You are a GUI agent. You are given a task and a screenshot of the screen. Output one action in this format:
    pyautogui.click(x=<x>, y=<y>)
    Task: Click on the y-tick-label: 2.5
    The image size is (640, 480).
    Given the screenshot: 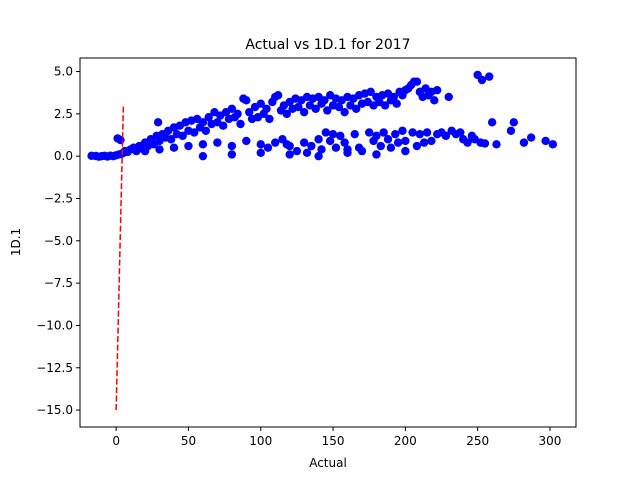 What is the action you would take?
    pyautogui.click(x=63, y=114)
    